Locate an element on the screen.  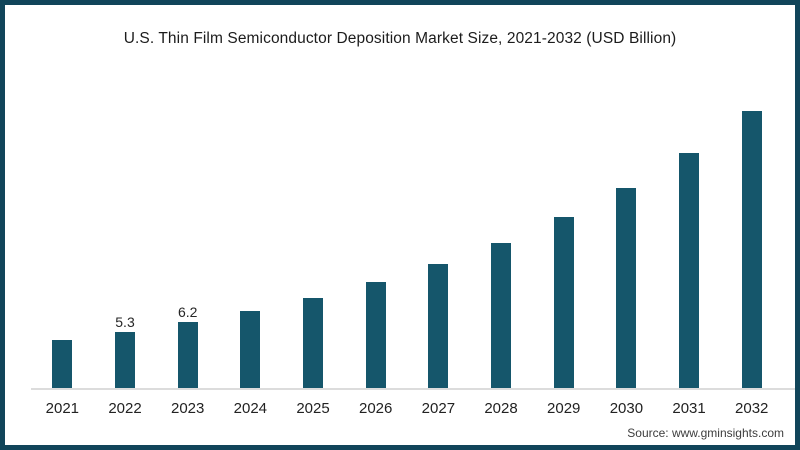
bar-column-2025 is located at coordinates (313, 342).